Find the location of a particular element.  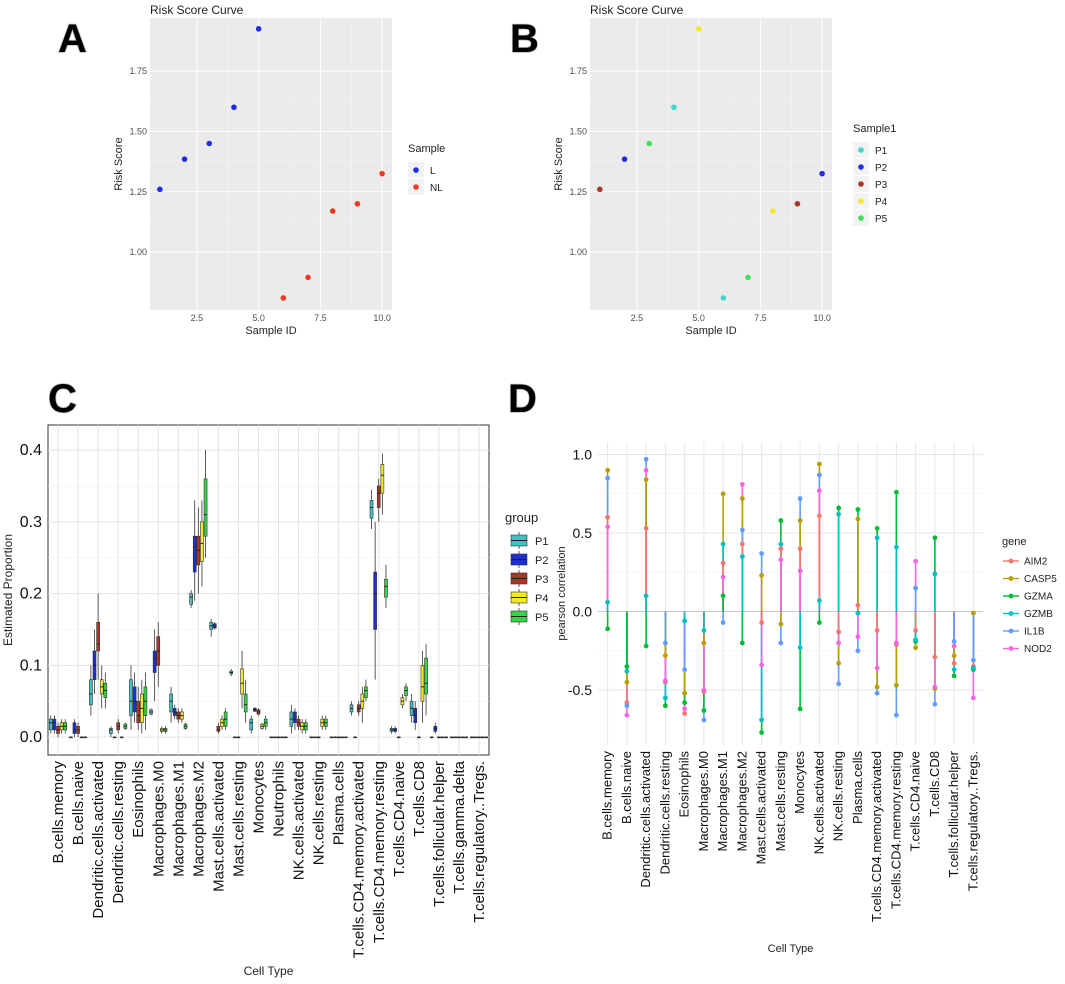

legend-entry: P5 is located at coordinates (881, 219).